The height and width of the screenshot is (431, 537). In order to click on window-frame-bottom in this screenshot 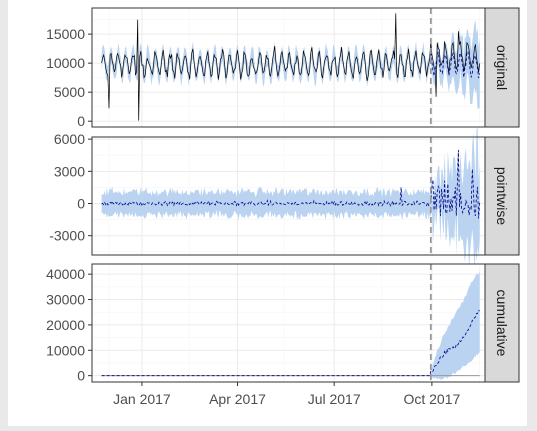, I will do `click(268, 428)`.